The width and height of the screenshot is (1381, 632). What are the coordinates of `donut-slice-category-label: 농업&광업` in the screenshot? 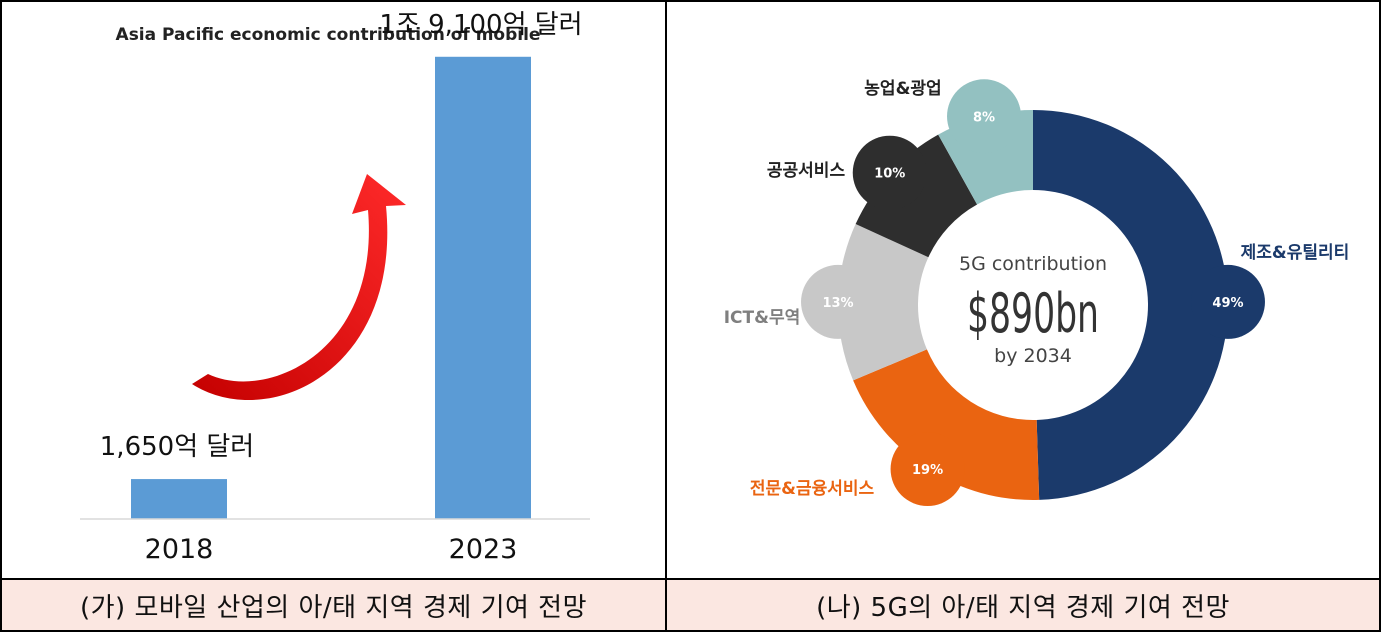 It's located at (902, 89).